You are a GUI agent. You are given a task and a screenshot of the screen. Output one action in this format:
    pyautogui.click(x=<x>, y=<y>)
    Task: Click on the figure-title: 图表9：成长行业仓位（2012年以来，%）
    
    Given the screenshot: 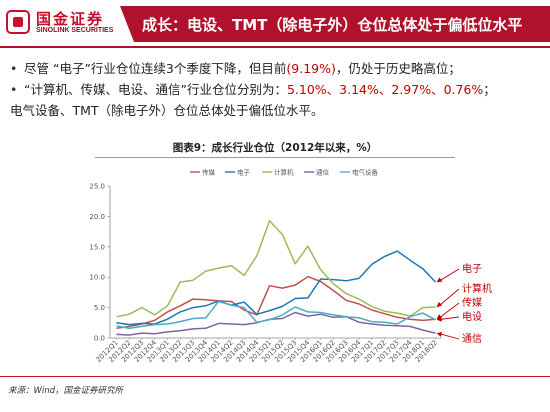 What is the action you would take?
    pyautogui.click(x=275, y=148)
    